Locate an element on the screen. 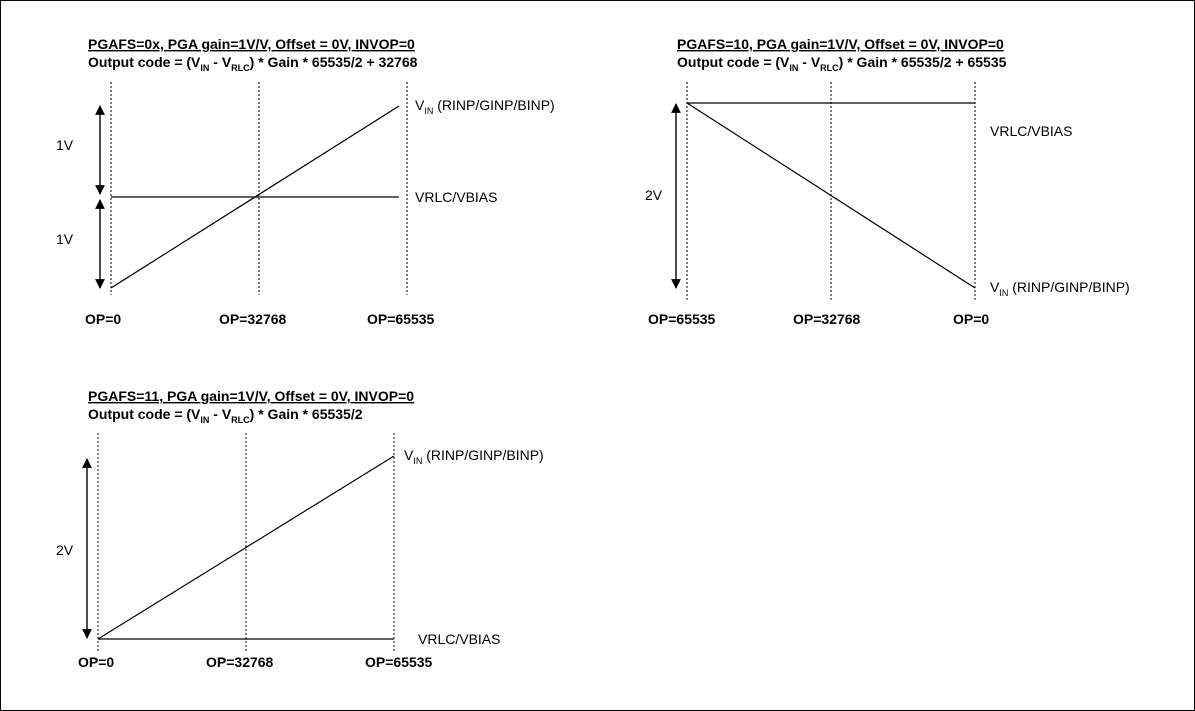 The height and width of the screenshot is (711, 1195). diagram-3-vin-label: VIN (RINP/GINP/BINP) is located at coordinates (474, 456).